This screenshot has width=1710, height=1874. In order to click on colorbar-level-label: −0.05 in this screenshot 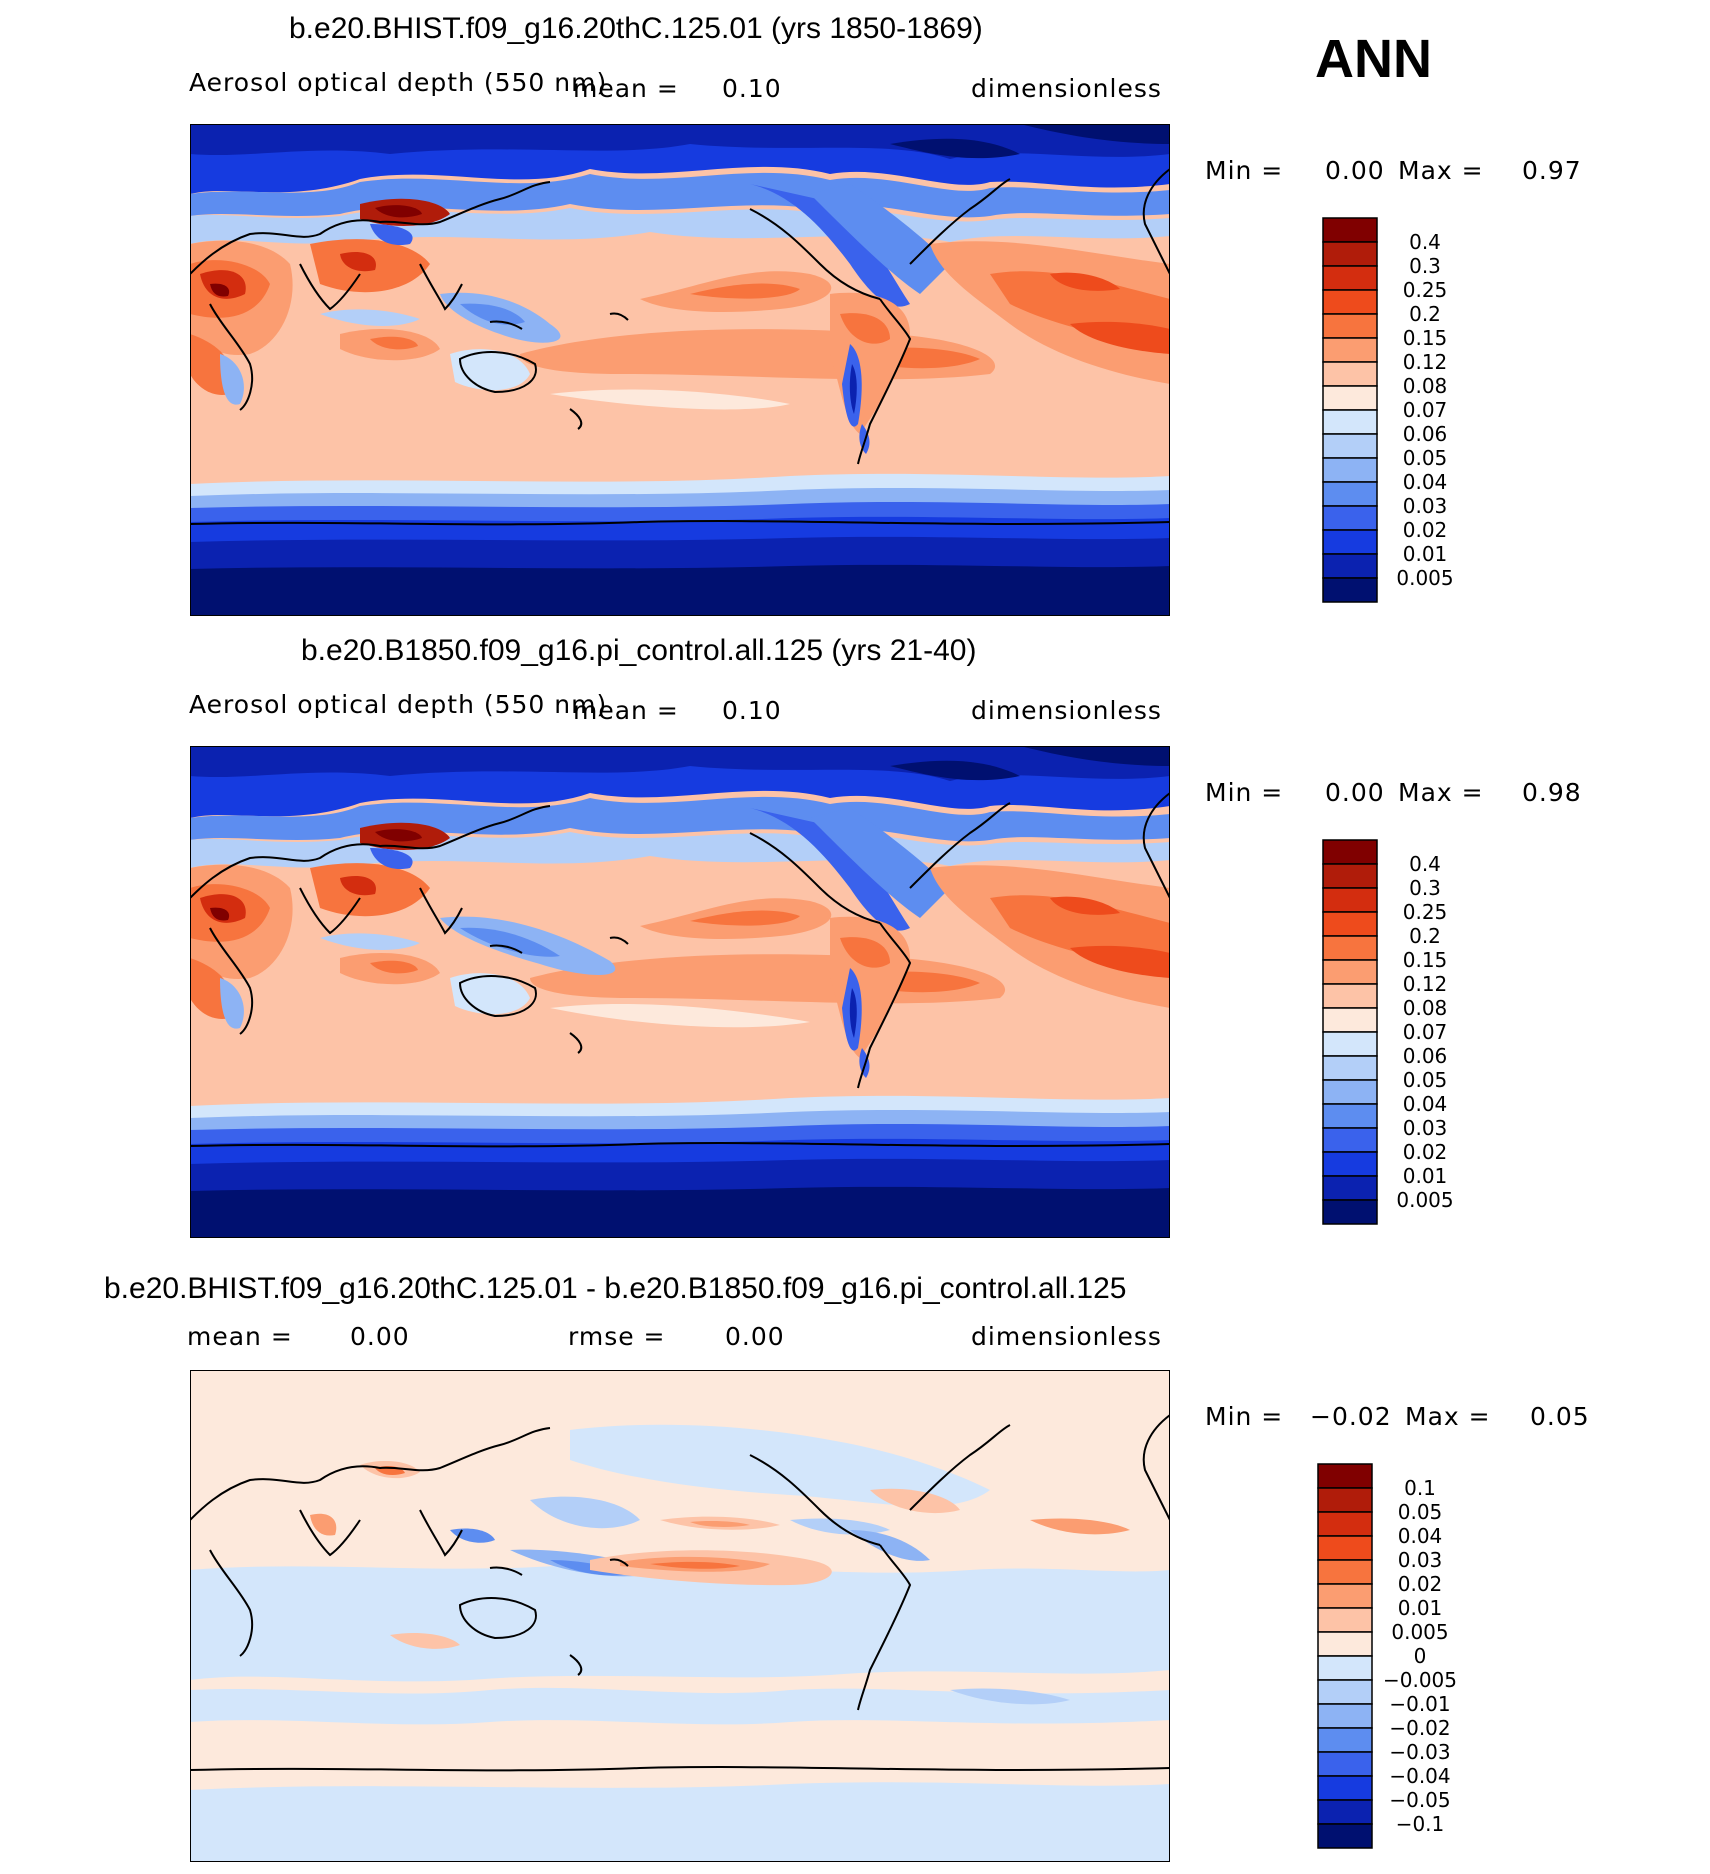, I will do `click(1419, 1800)`.